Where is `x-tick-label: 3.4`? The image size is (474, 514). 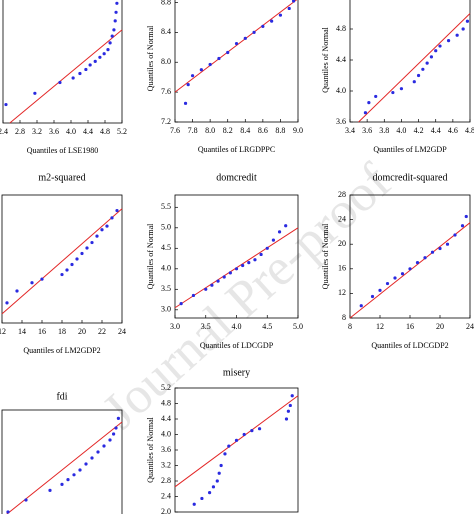 x-tick-label: 3.4 is located at coordinates (350, 130).